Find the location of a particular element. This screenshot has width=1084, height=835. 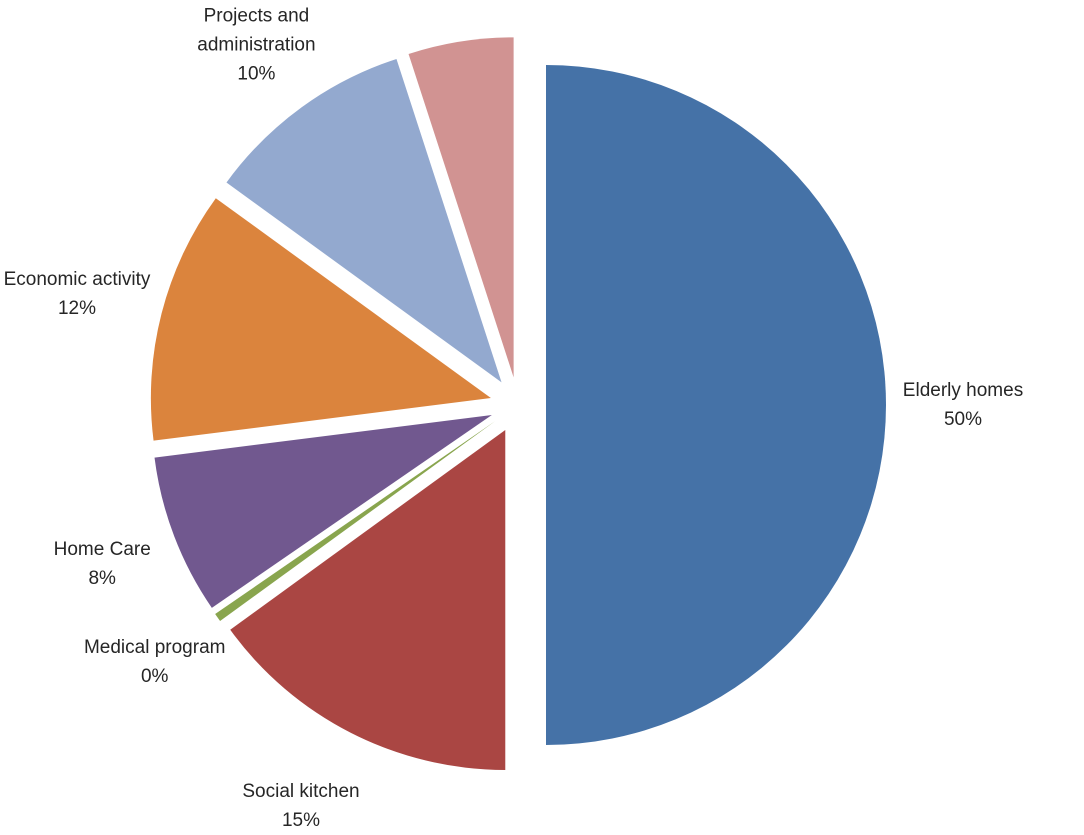

pie-slice-medical-program is located at coordinates (355, 521).